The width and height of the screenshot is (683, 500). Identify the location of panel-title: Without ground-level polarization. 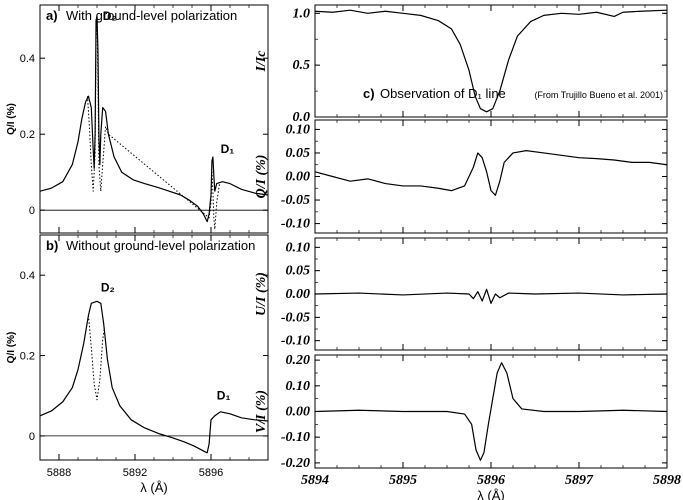
(160, 245).